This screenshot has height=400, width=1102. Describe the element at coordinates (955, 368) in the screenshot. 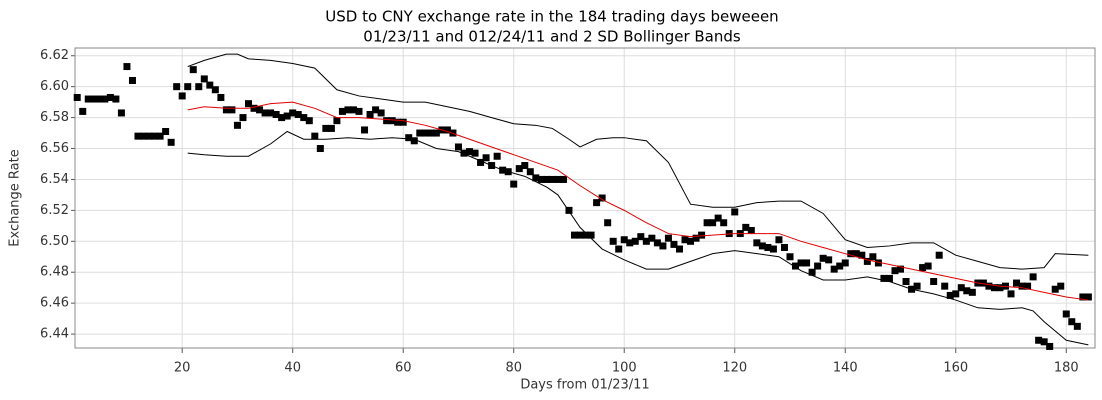

I see `x-tick-label: 160` at that location.